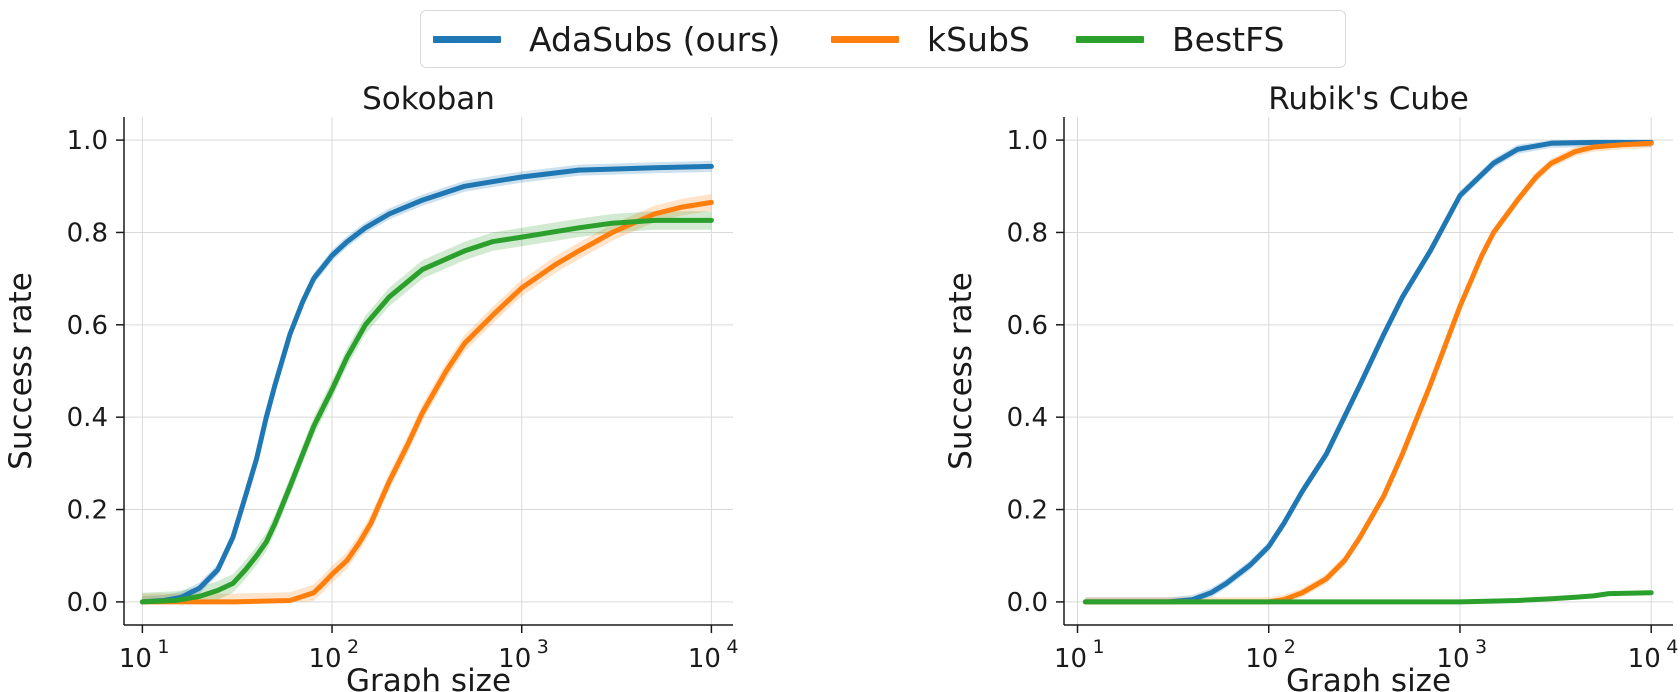 This screenshot has height=692, width=1680. Describe the element at coordinates (467, 39) in the screenshot. I see `legend-swatch-adasubs` at that location.